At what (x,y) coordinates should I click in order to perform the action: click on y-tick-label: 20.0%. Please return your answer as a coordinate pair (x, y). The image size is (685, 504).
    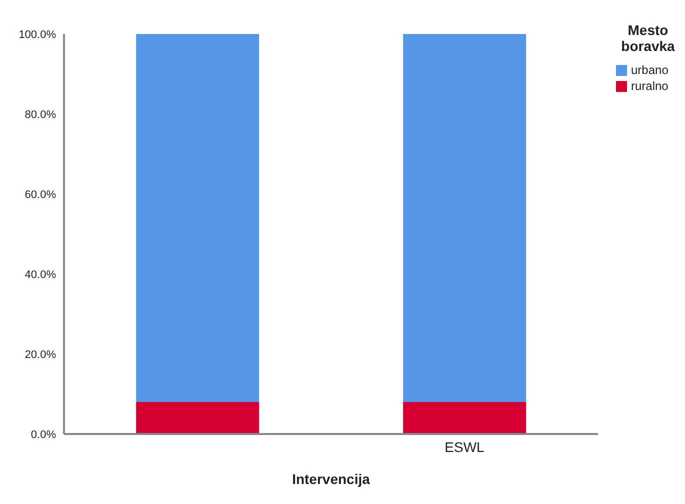
    Looking at the image, I should click on (40, 354).